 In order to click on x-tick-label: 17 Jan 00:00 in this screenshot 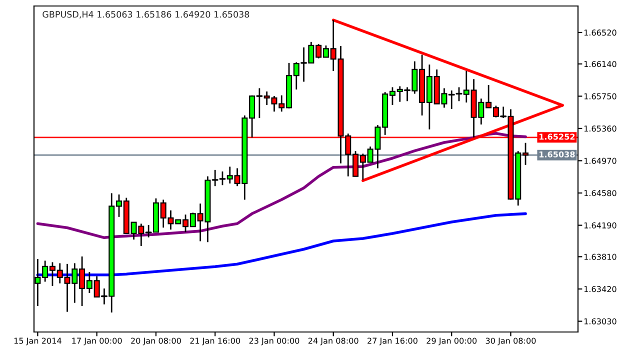, I will do `click(97, 342)`.